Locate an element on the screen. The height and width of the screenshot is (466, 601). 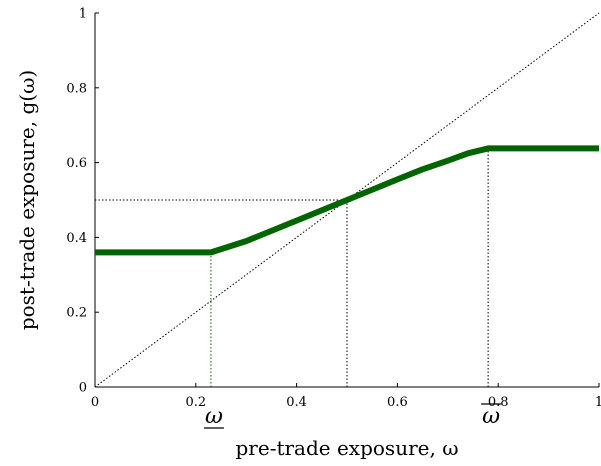
y-tick-label: 0.2 is located at coordinates (76, 313).